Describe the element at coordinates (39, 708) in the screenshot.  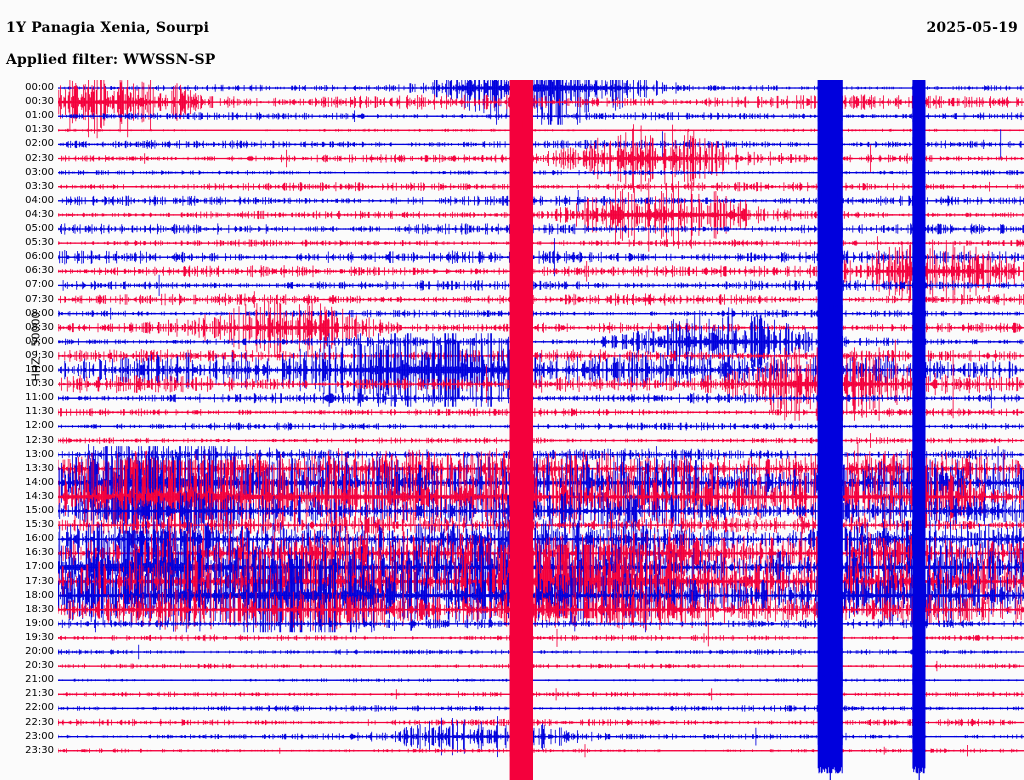
I see `time-tick-label: 22:00` at that location.